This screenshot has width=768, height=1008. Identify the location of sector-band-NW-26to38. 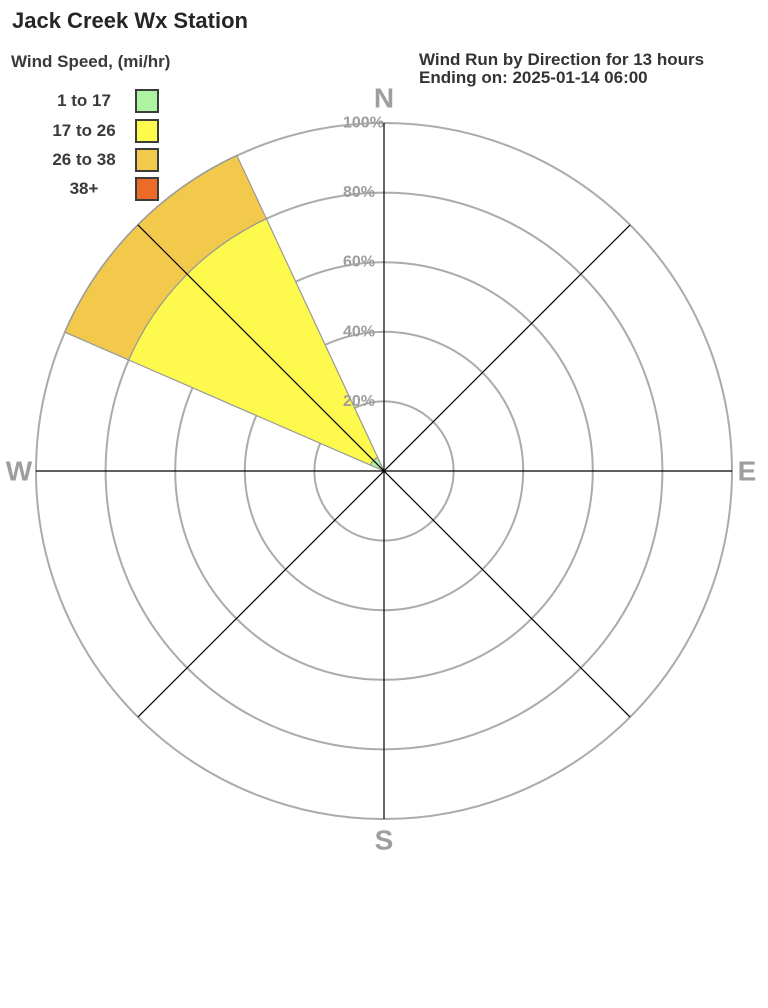
(165, 258).